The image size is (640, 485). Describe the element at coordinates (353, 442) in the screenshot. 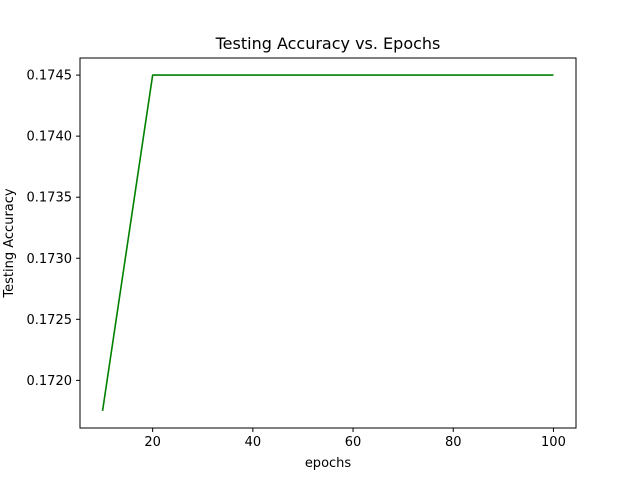

I see `x-tick-label: 60` at that location.